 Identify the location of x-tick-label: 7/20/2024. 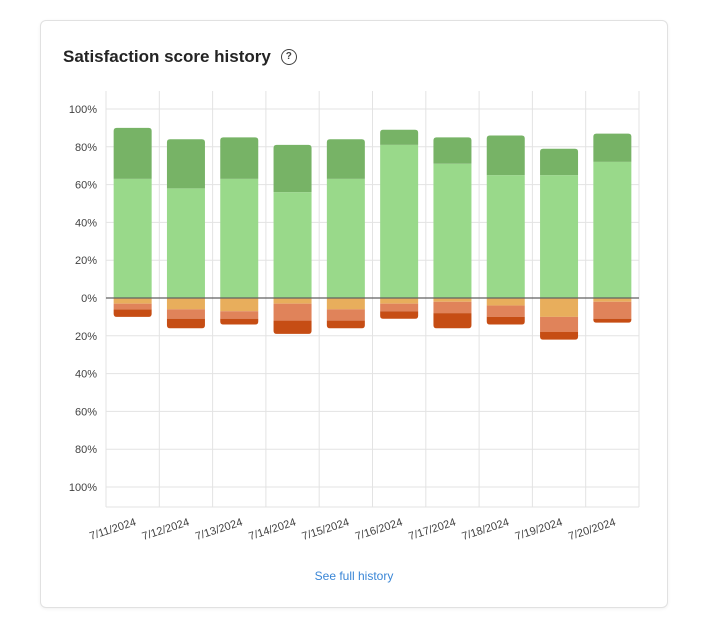
(592, 529).